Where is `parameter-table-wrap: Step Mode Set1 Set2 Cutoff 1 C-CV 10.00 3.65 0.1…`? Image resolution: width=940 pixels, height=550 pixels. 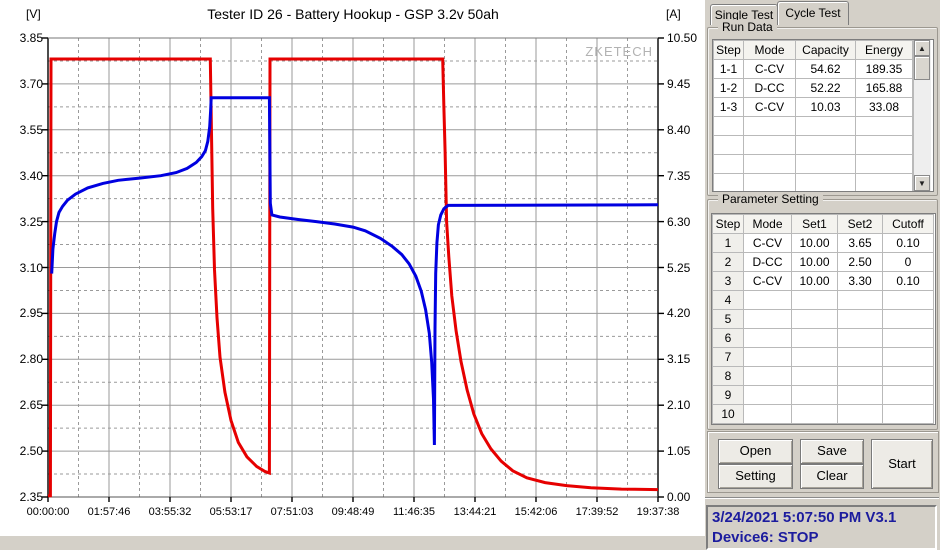
parameter-table-wrap: Step Mode Set1 Set2 Cutoff 1 C-CV 10.00 3.65 0.1… is located at coordinates (823, 319).